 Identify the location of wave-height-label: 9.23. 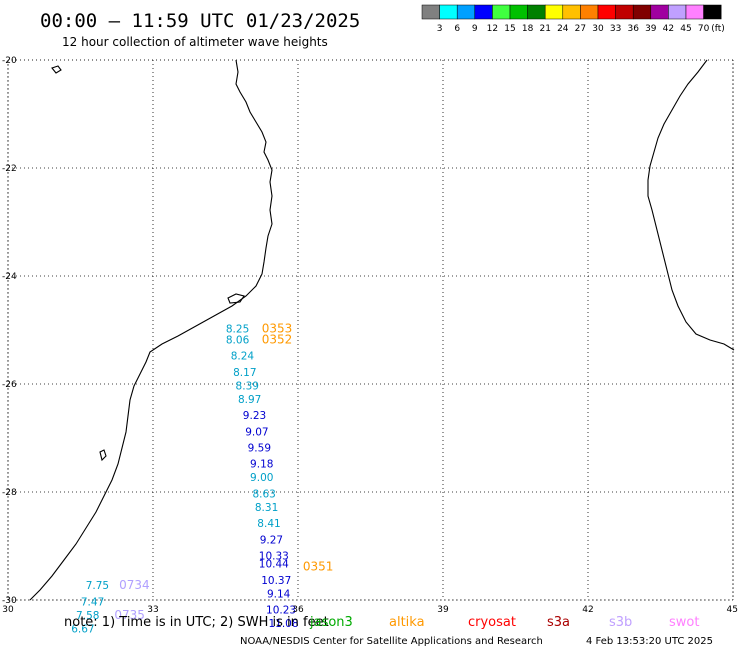
(254, 416).